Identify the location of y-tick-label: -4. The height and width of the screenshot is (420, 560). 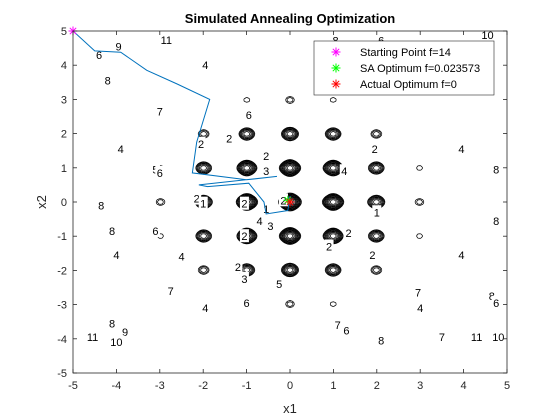
(62, 340).